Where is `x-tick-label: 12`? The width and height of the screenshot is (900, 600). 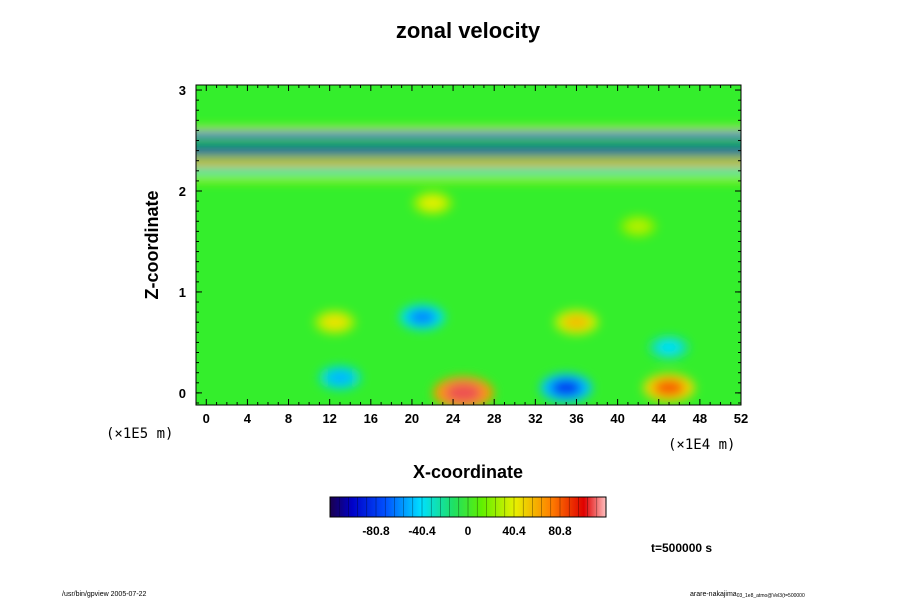
x-tick-label: 12 is located at coordinates (329, 418).